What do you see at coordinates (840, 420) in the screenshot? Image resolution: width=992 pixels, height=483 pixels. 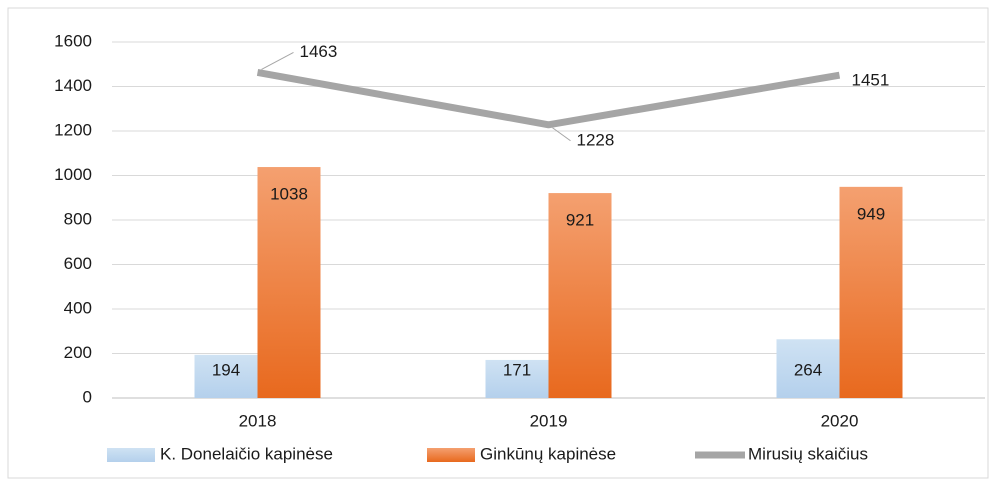 I see `x-tick-label: 2020` at bounding box center [840, 420].